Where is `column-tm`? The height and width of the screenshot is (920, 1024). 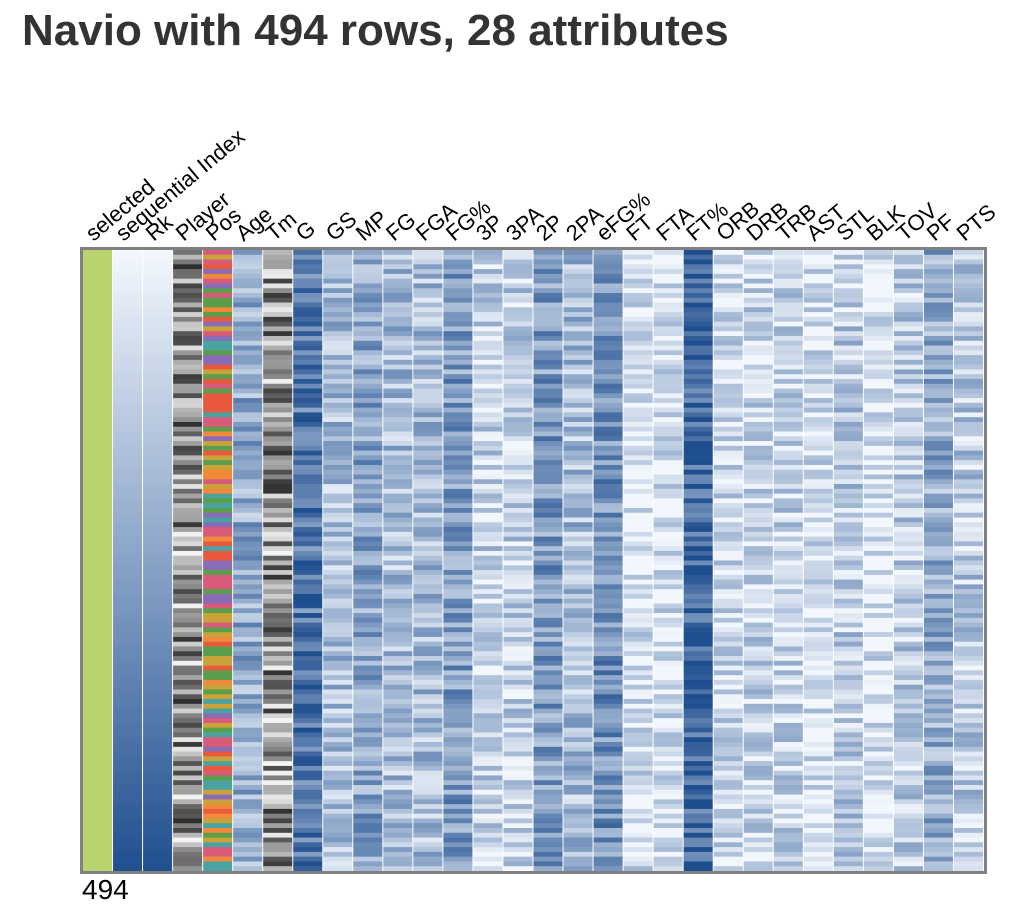
column-tm is located at coordinates (278, 561).